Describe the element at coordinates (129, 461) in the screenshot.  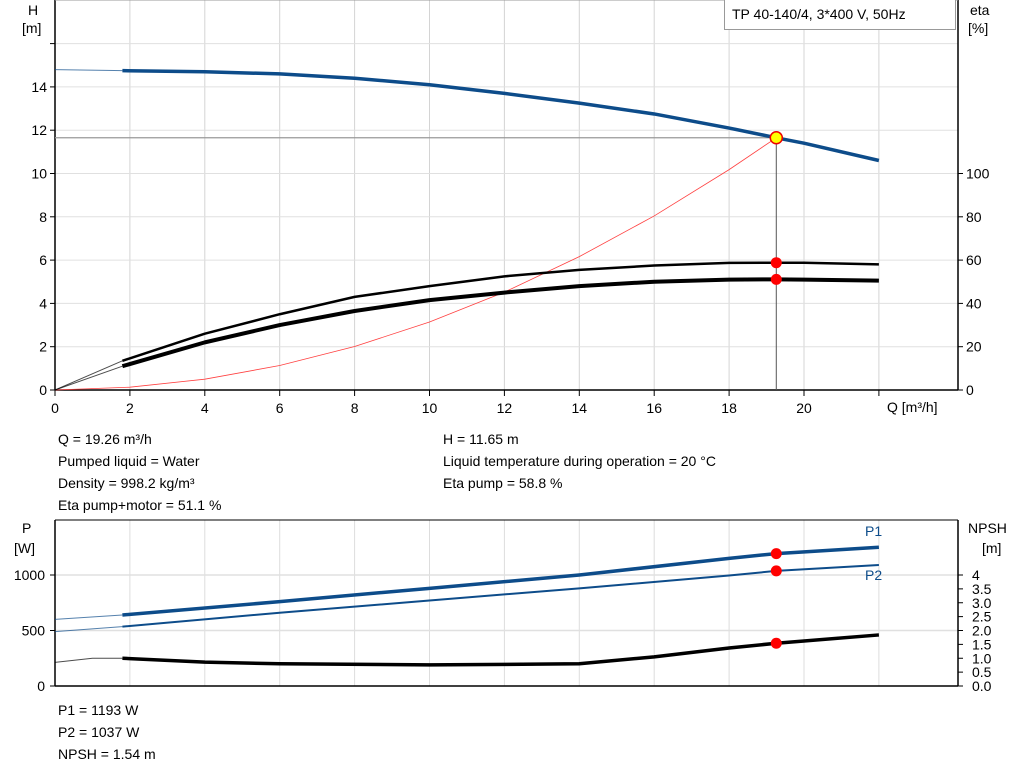
I see `info-liquid: Pumped liquid = Water` at that location.